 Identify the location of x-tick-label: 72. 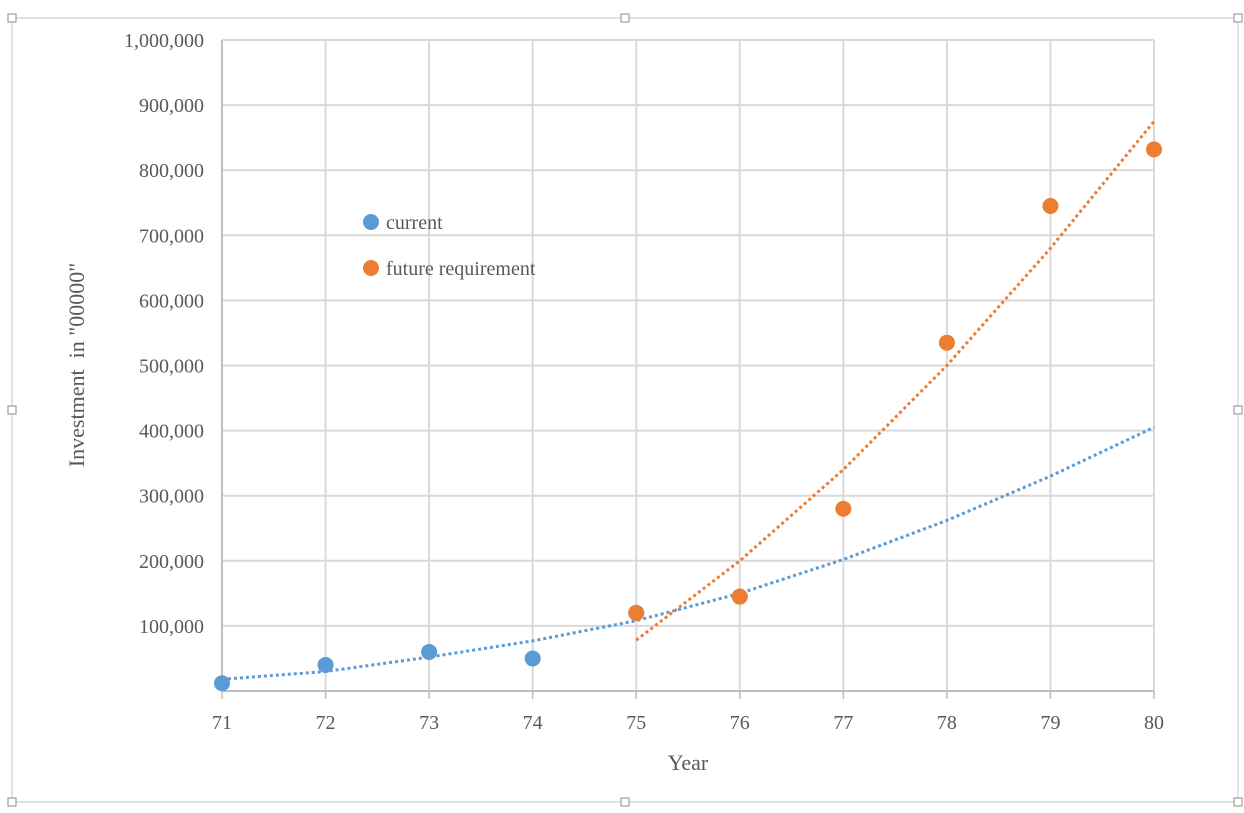
(326, 723).